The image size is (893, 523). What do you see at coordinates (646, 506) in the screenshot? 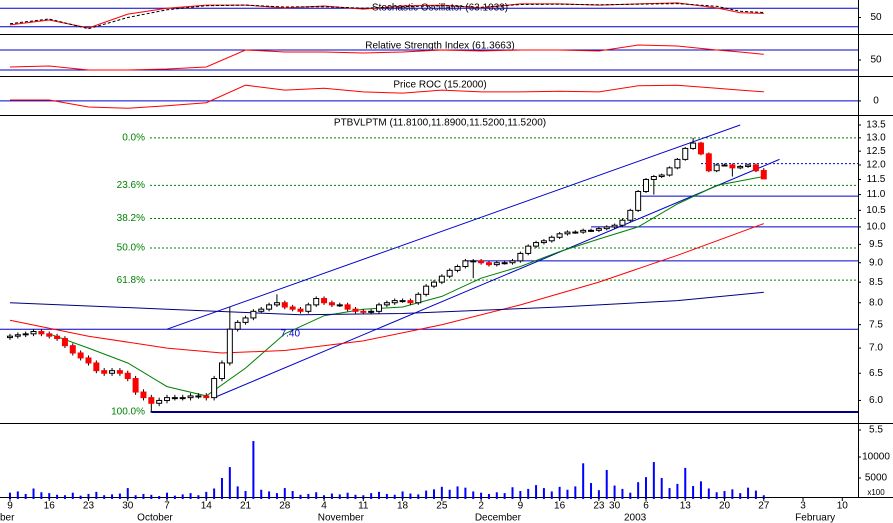
I see `x-tick-label: 6` at bounding box center [646, 506].